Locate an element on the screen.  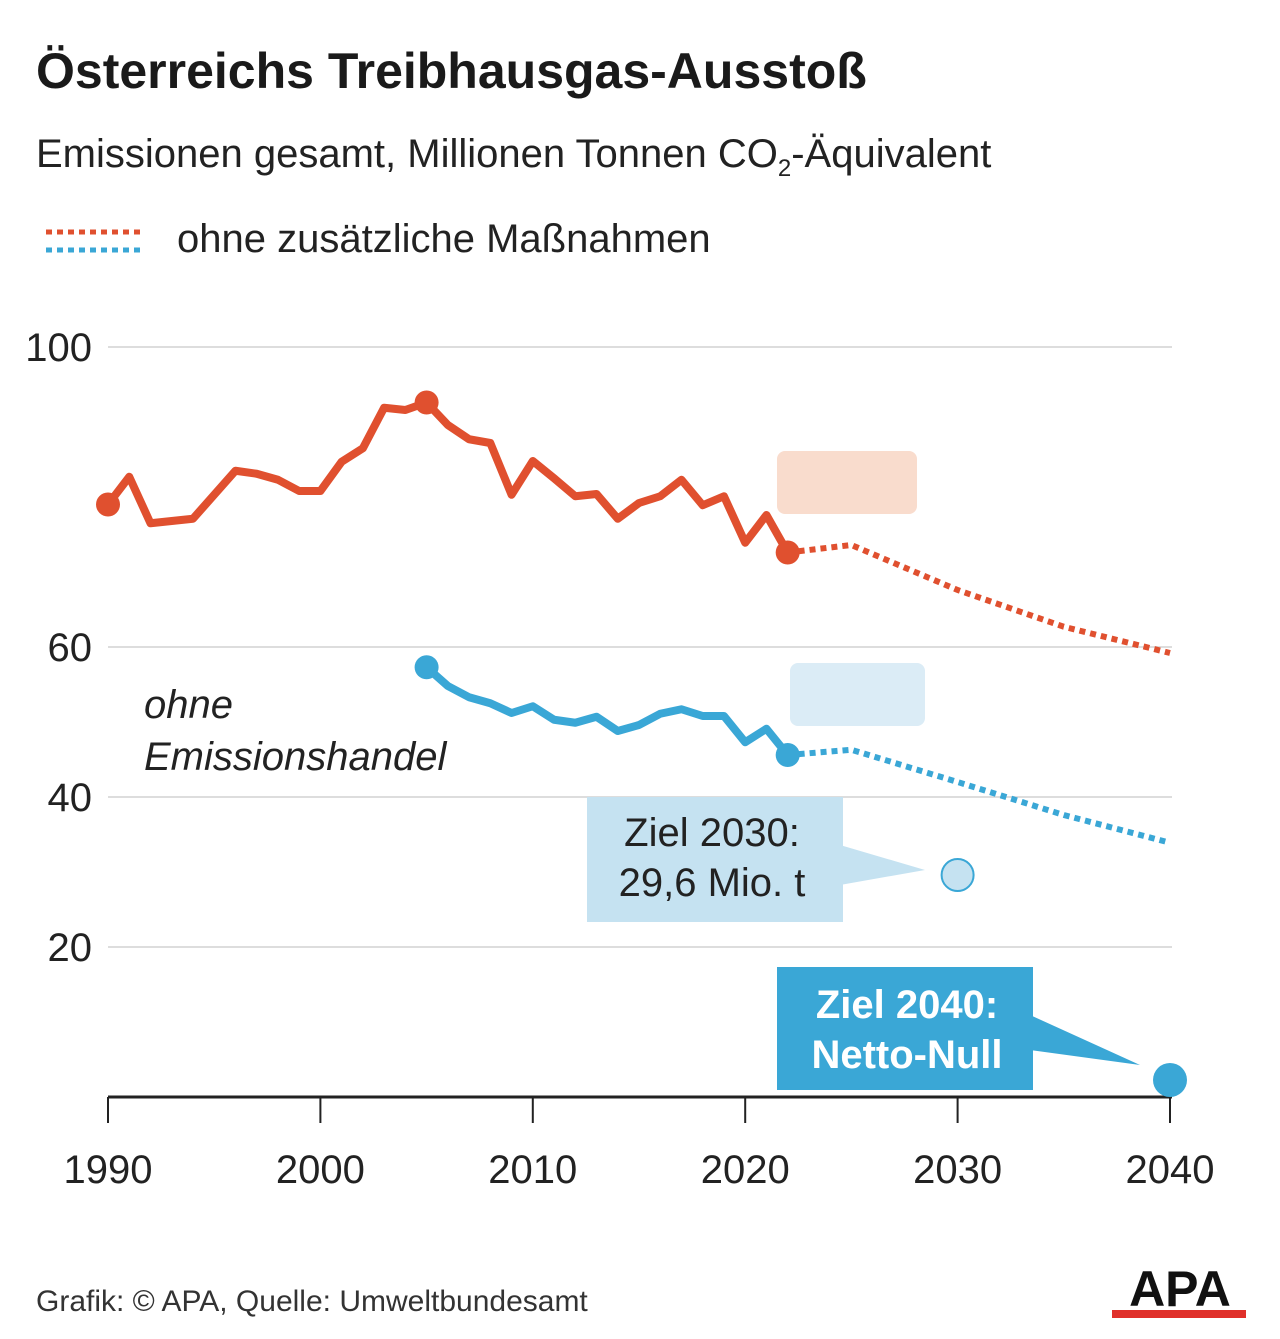
callout-pointer-2030 is located at coordinates (882, 865).